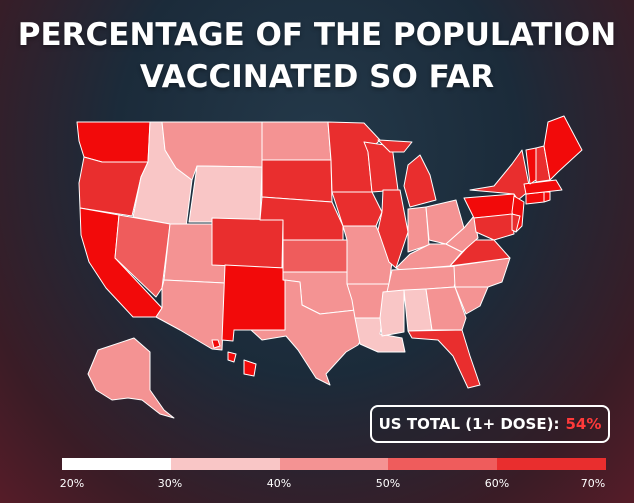  What do you see at coordinates (317, 485) in the screenshot?
I see `scale-labels: 20% 30% 40% 50% 60% 70%` at bounding box center [317, 485].